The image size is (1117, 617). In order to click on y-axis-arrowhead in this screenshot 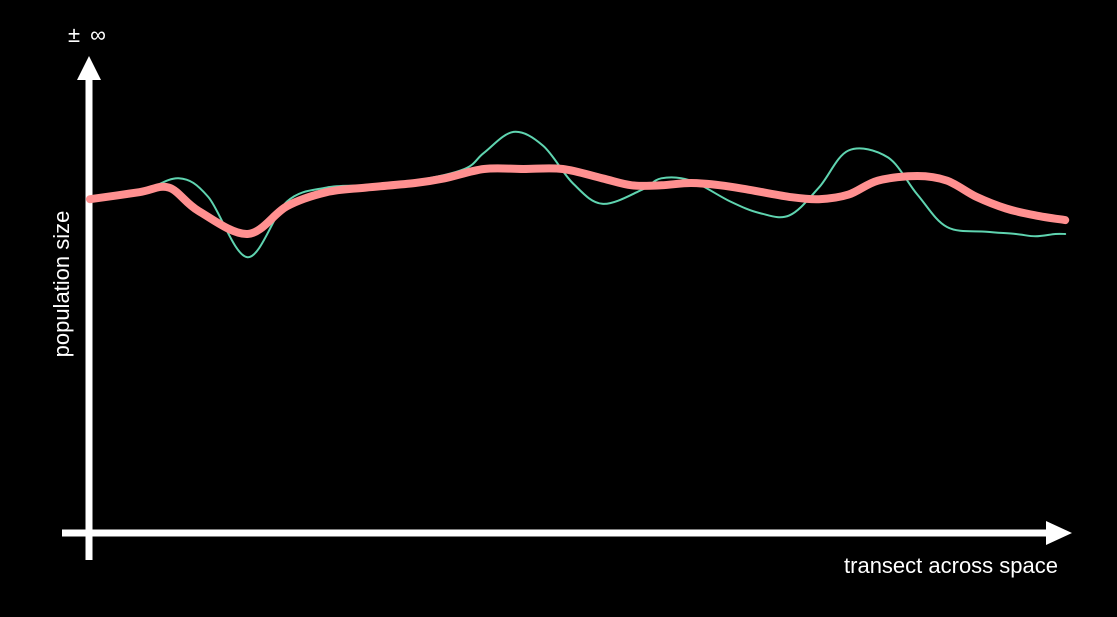, I will do `click(89, 68)`.